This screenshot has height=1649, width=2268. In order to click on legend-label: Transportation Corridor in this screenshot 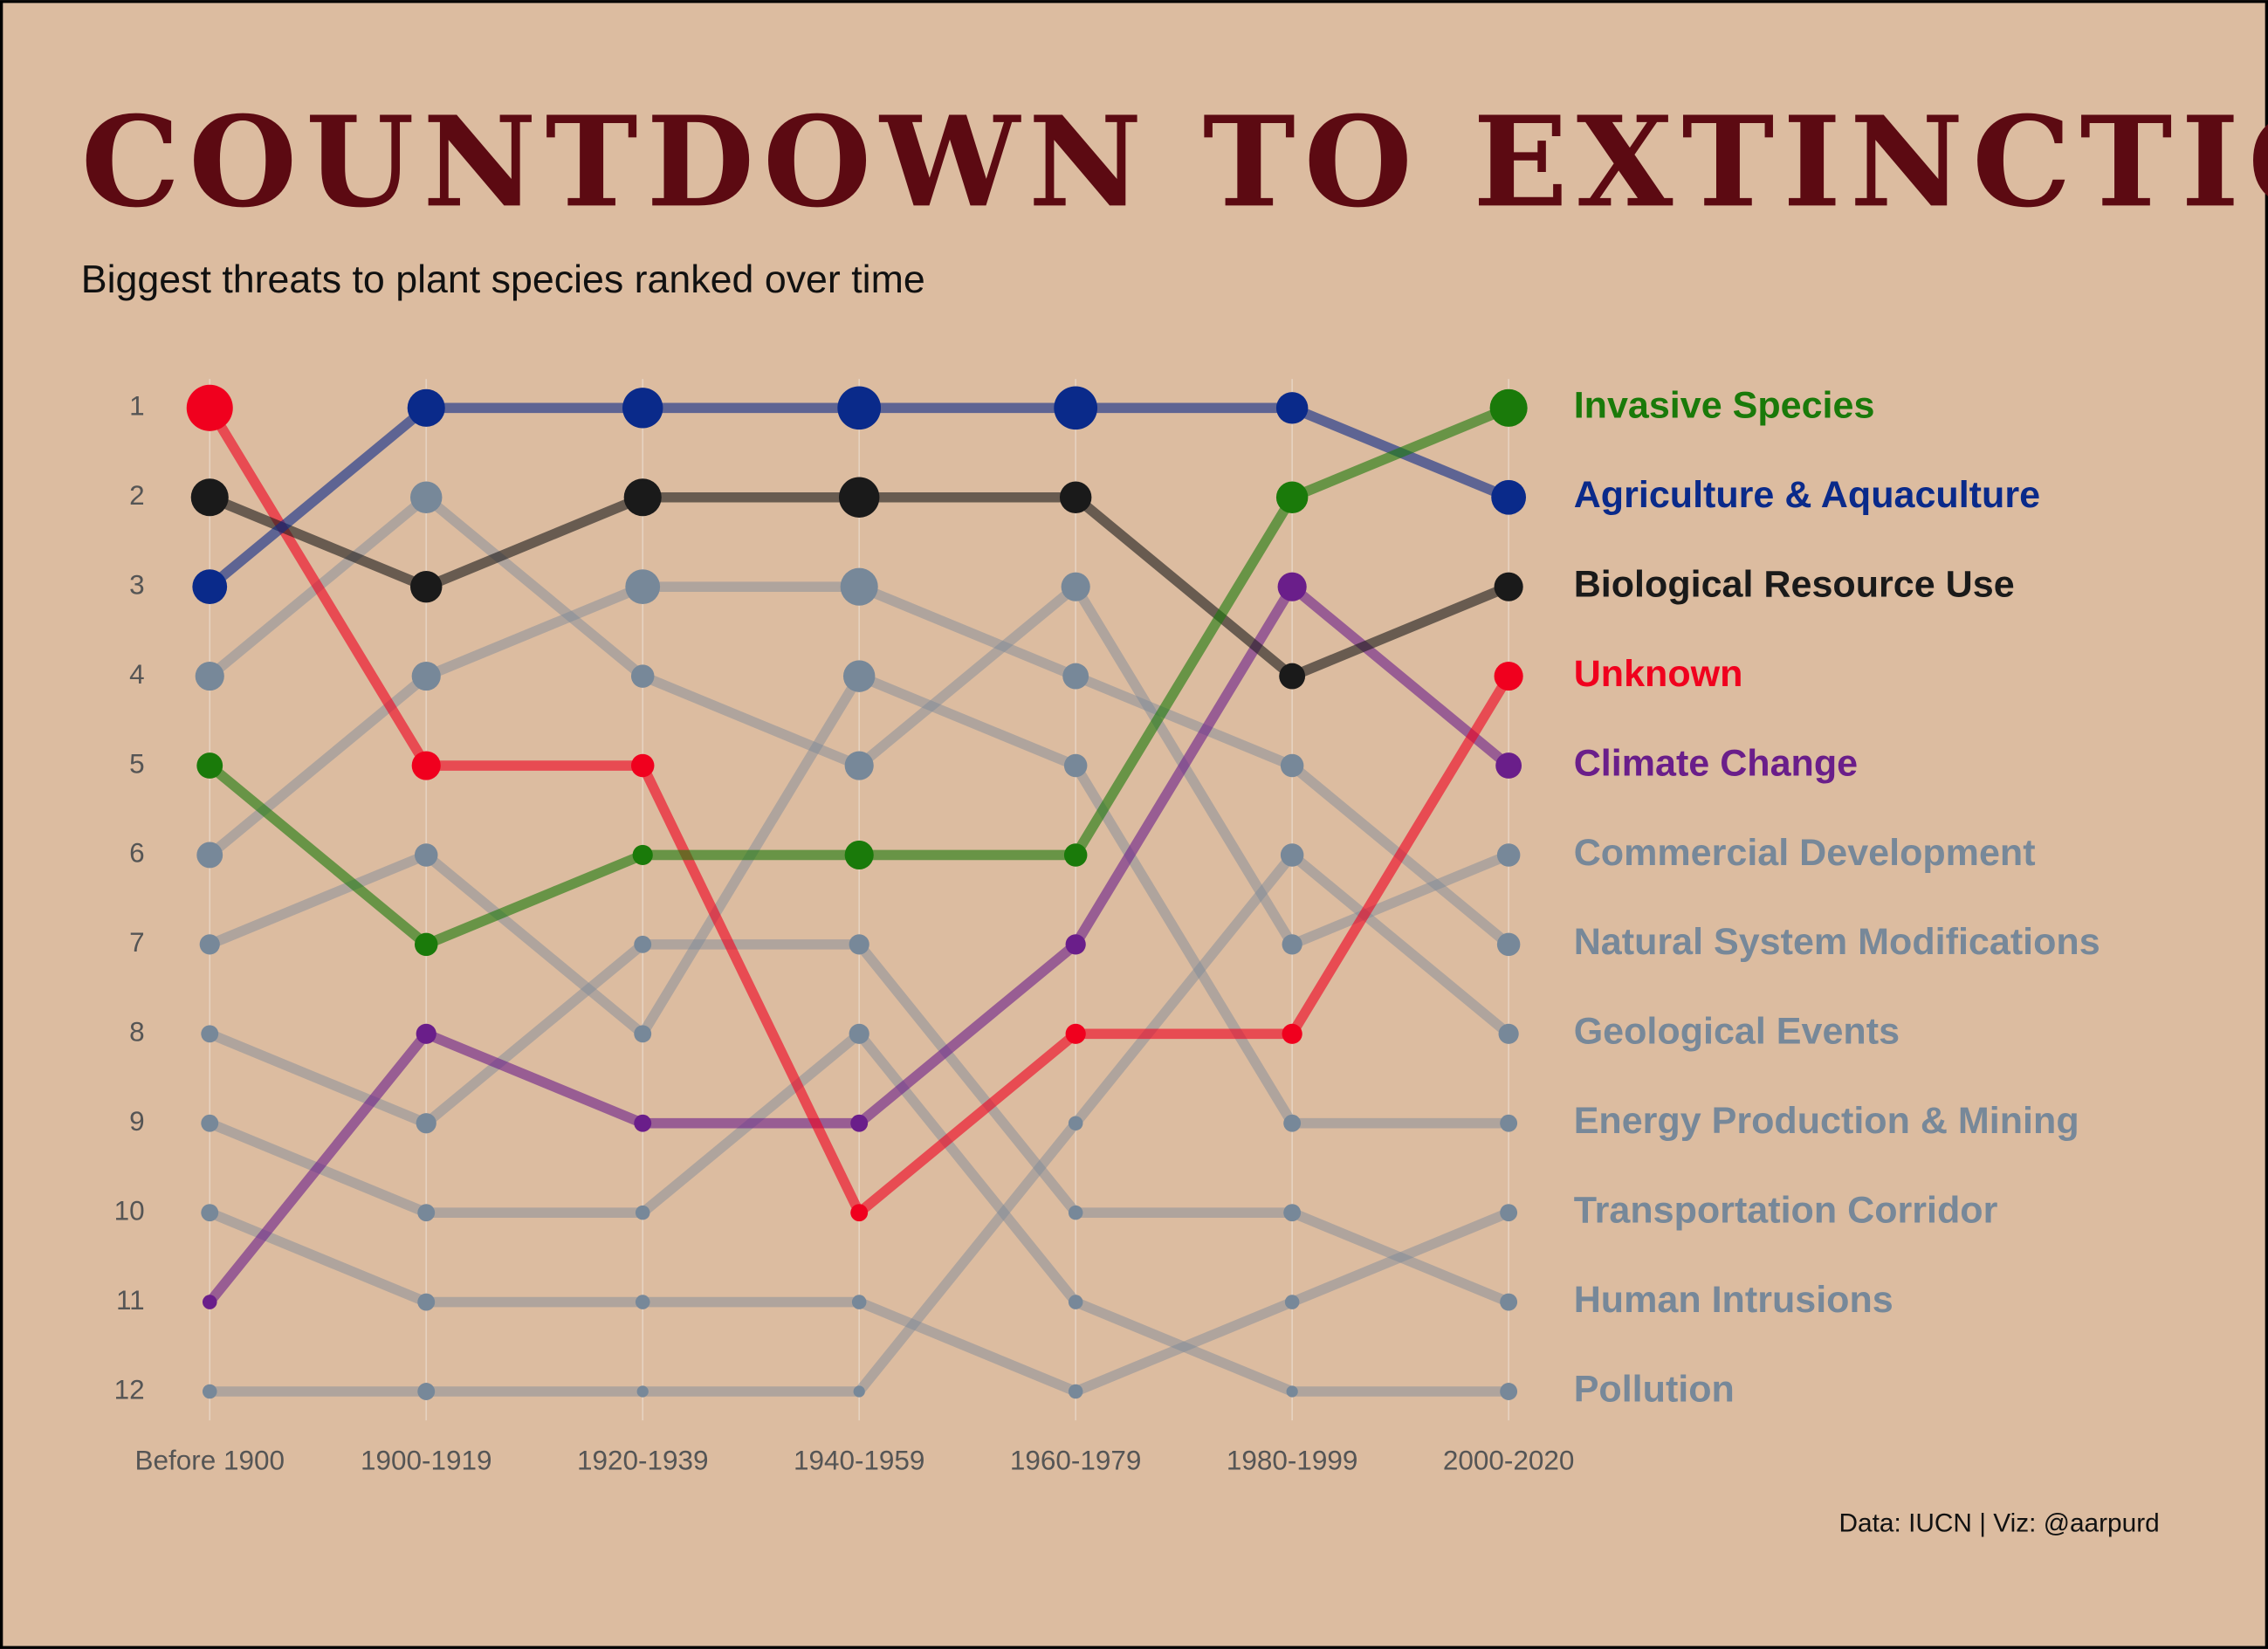, I will do `click(1786, 1211)`.